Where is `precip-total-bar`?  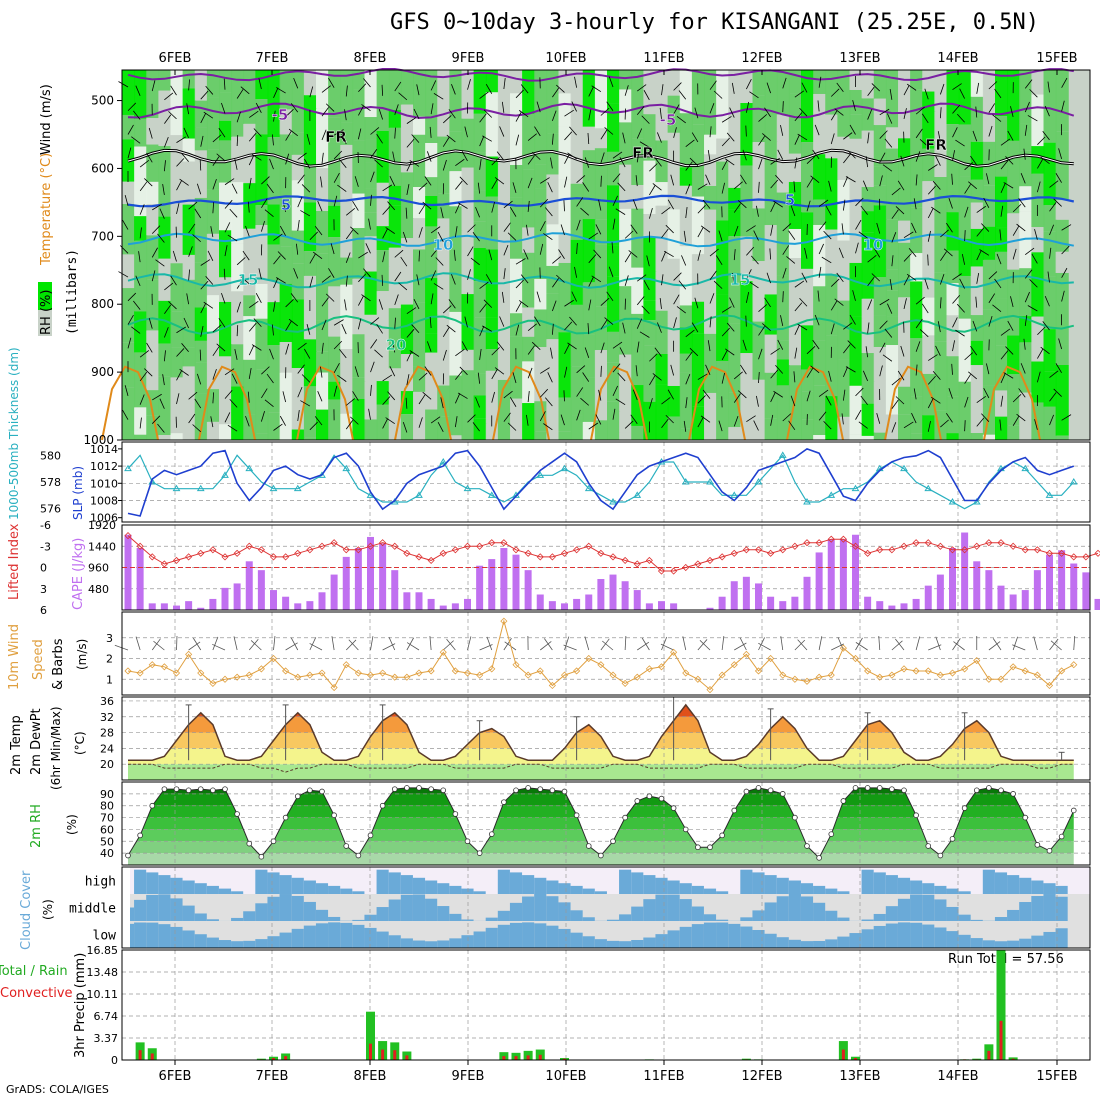
precip-total-bar is located at coordinates (528, 1055).